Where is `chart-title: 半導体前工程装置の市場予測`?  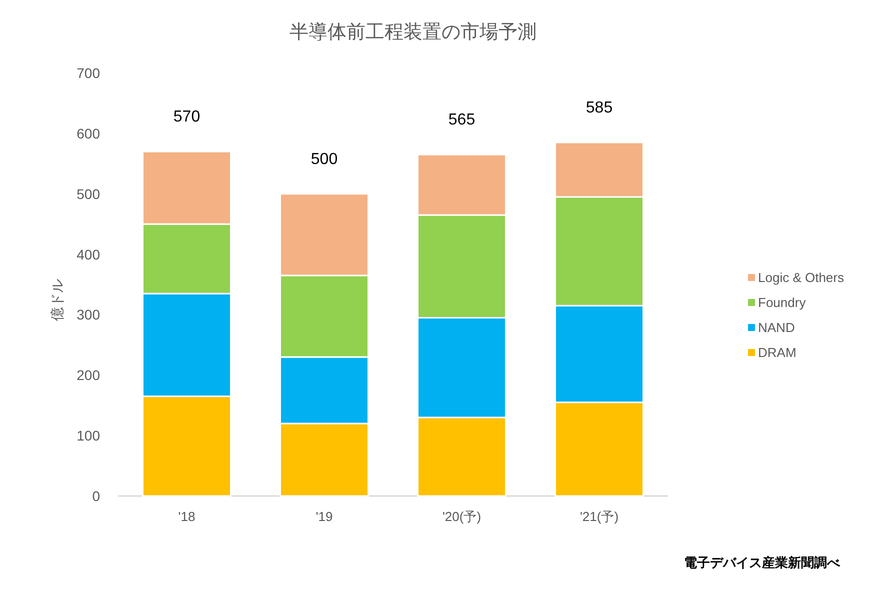
chart-title: 半導体前工程装置の市場予測 is located at coordinates (413, 32).